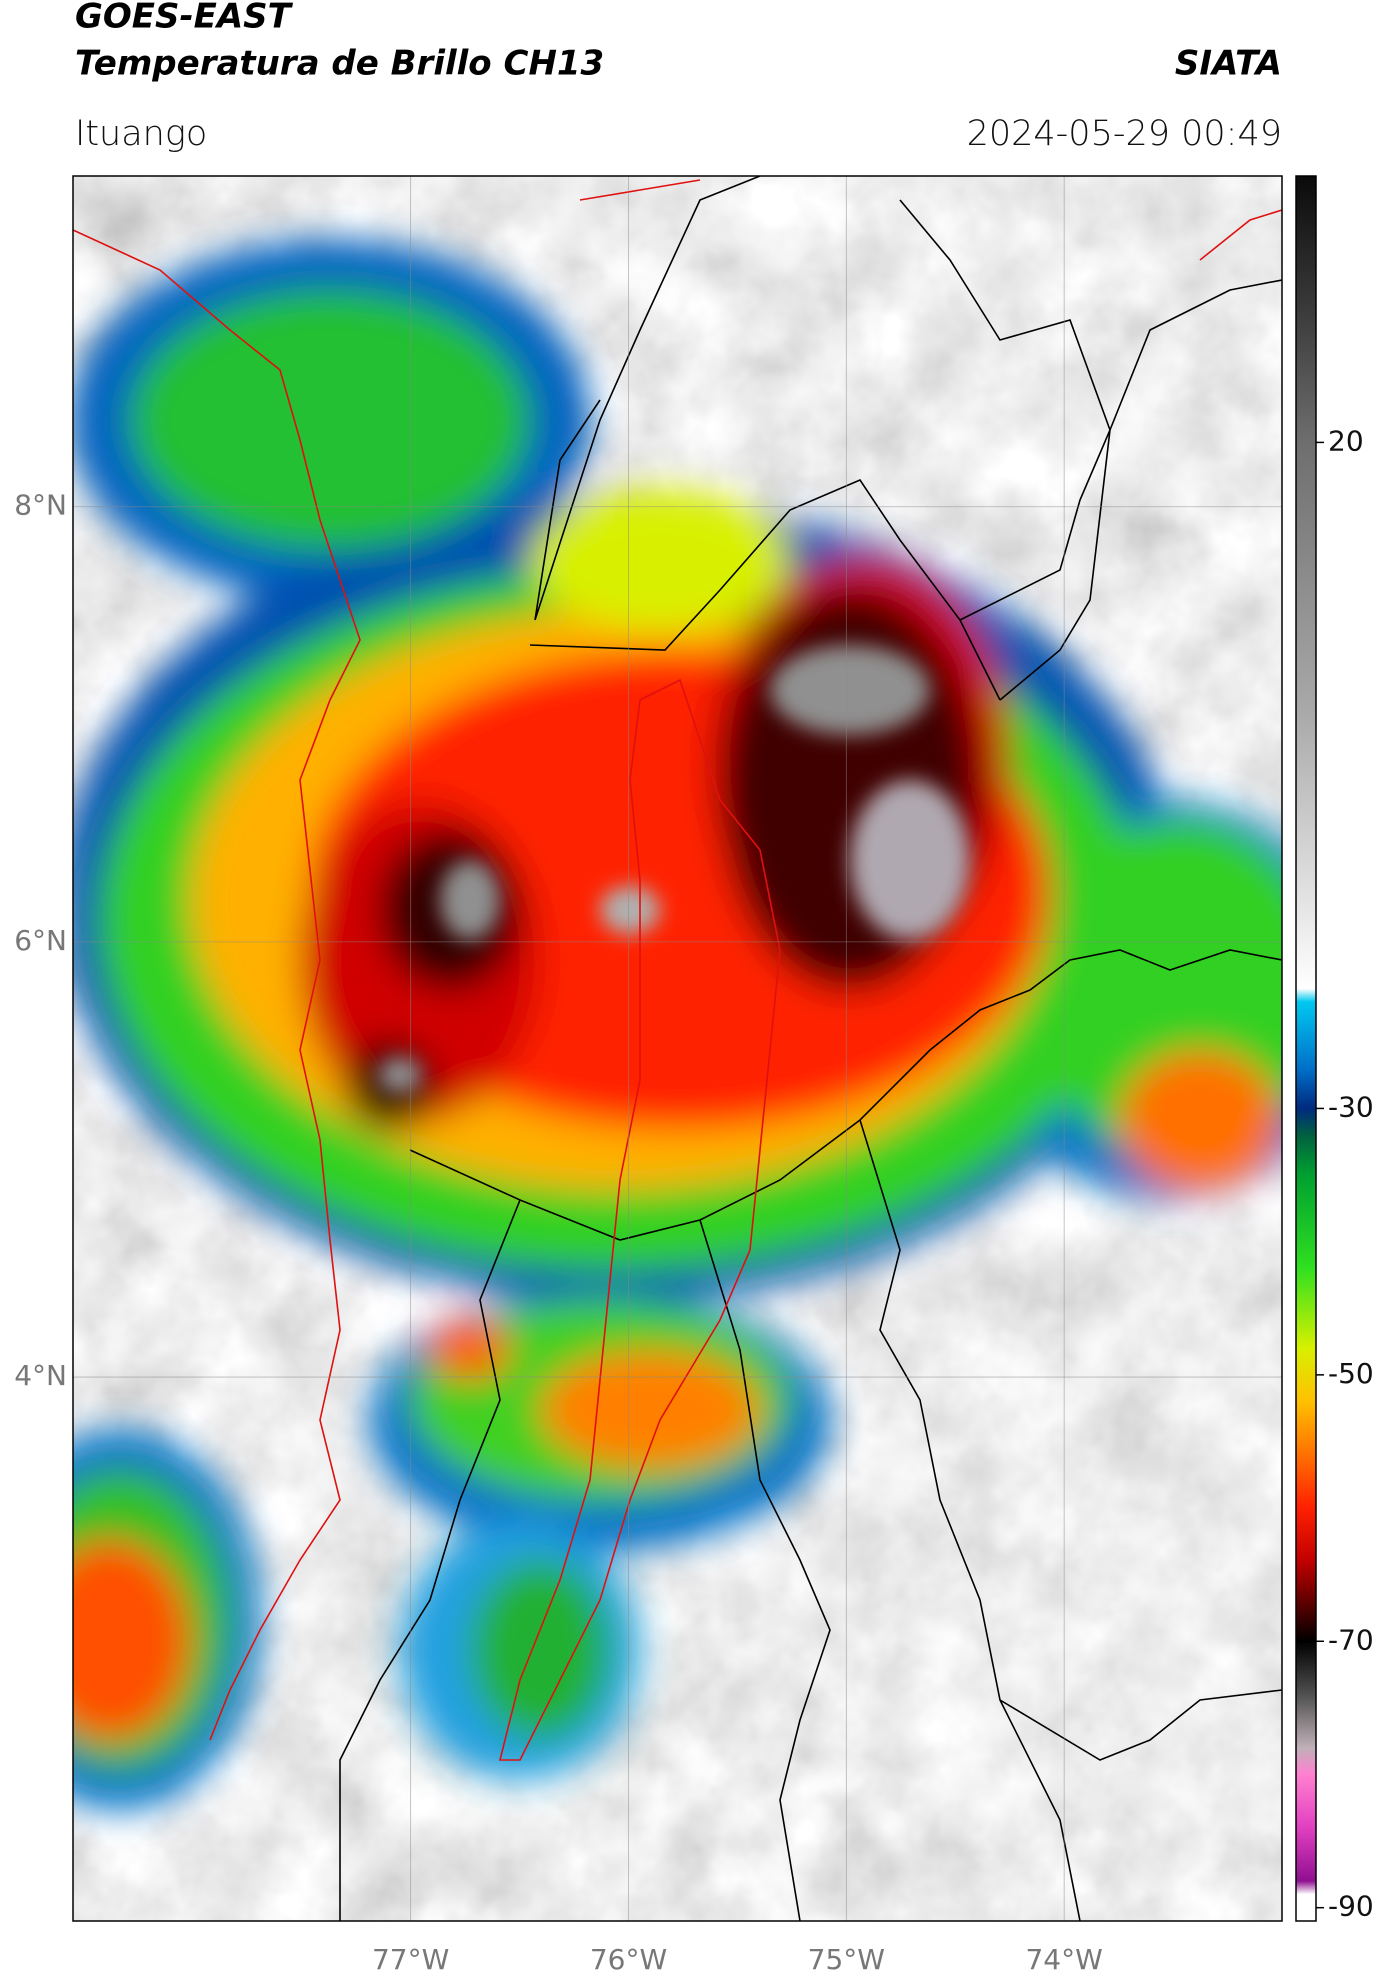  What do you see at coordinates (40, 1375) in the screenshot?
I see `lat-tick-label: 4°N` at bounding box center [40, 1375].